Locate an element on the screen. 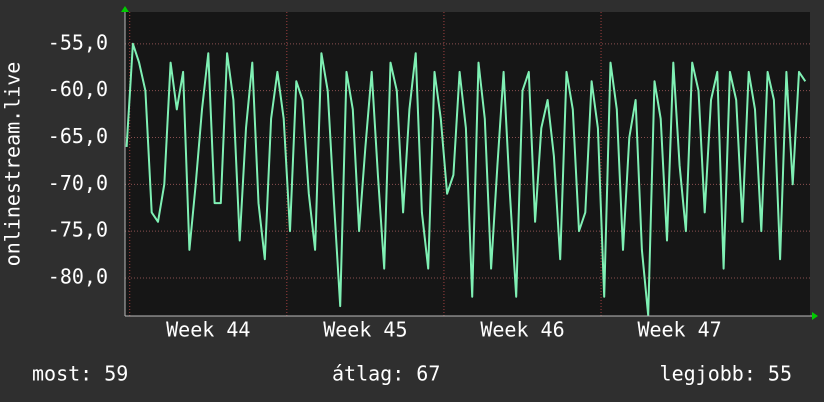  stat-best: legjobb: 55 is located at coordinates (726, 374).